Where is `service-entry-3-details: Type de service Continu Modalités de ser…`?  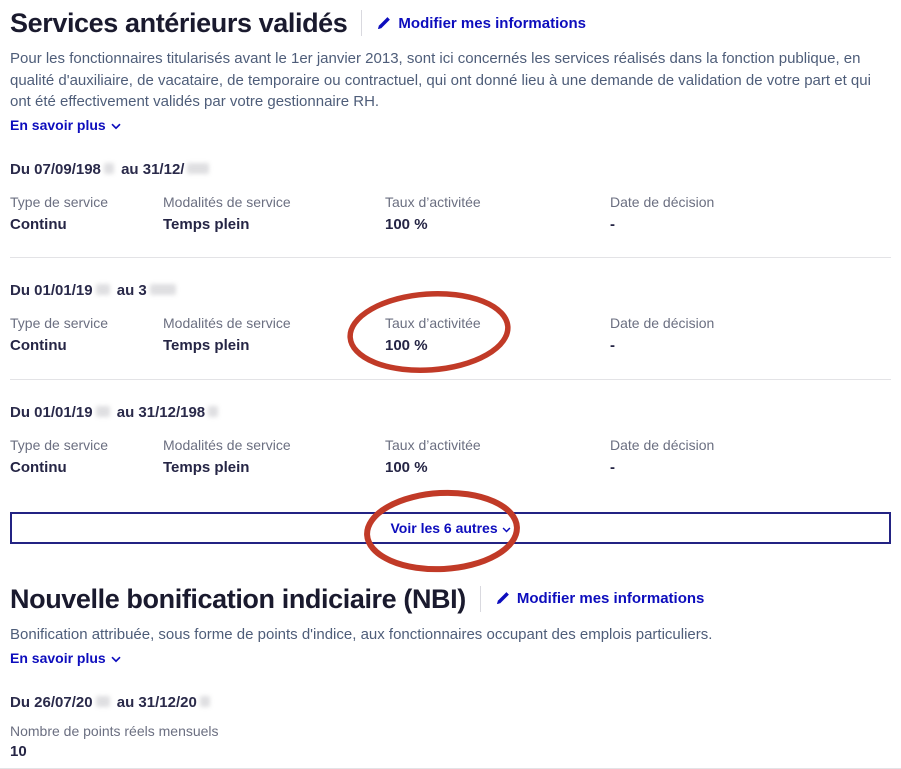
service-entry-3-details: Type de service Continu Modalités de ser… is located at coordinates (450, 456).